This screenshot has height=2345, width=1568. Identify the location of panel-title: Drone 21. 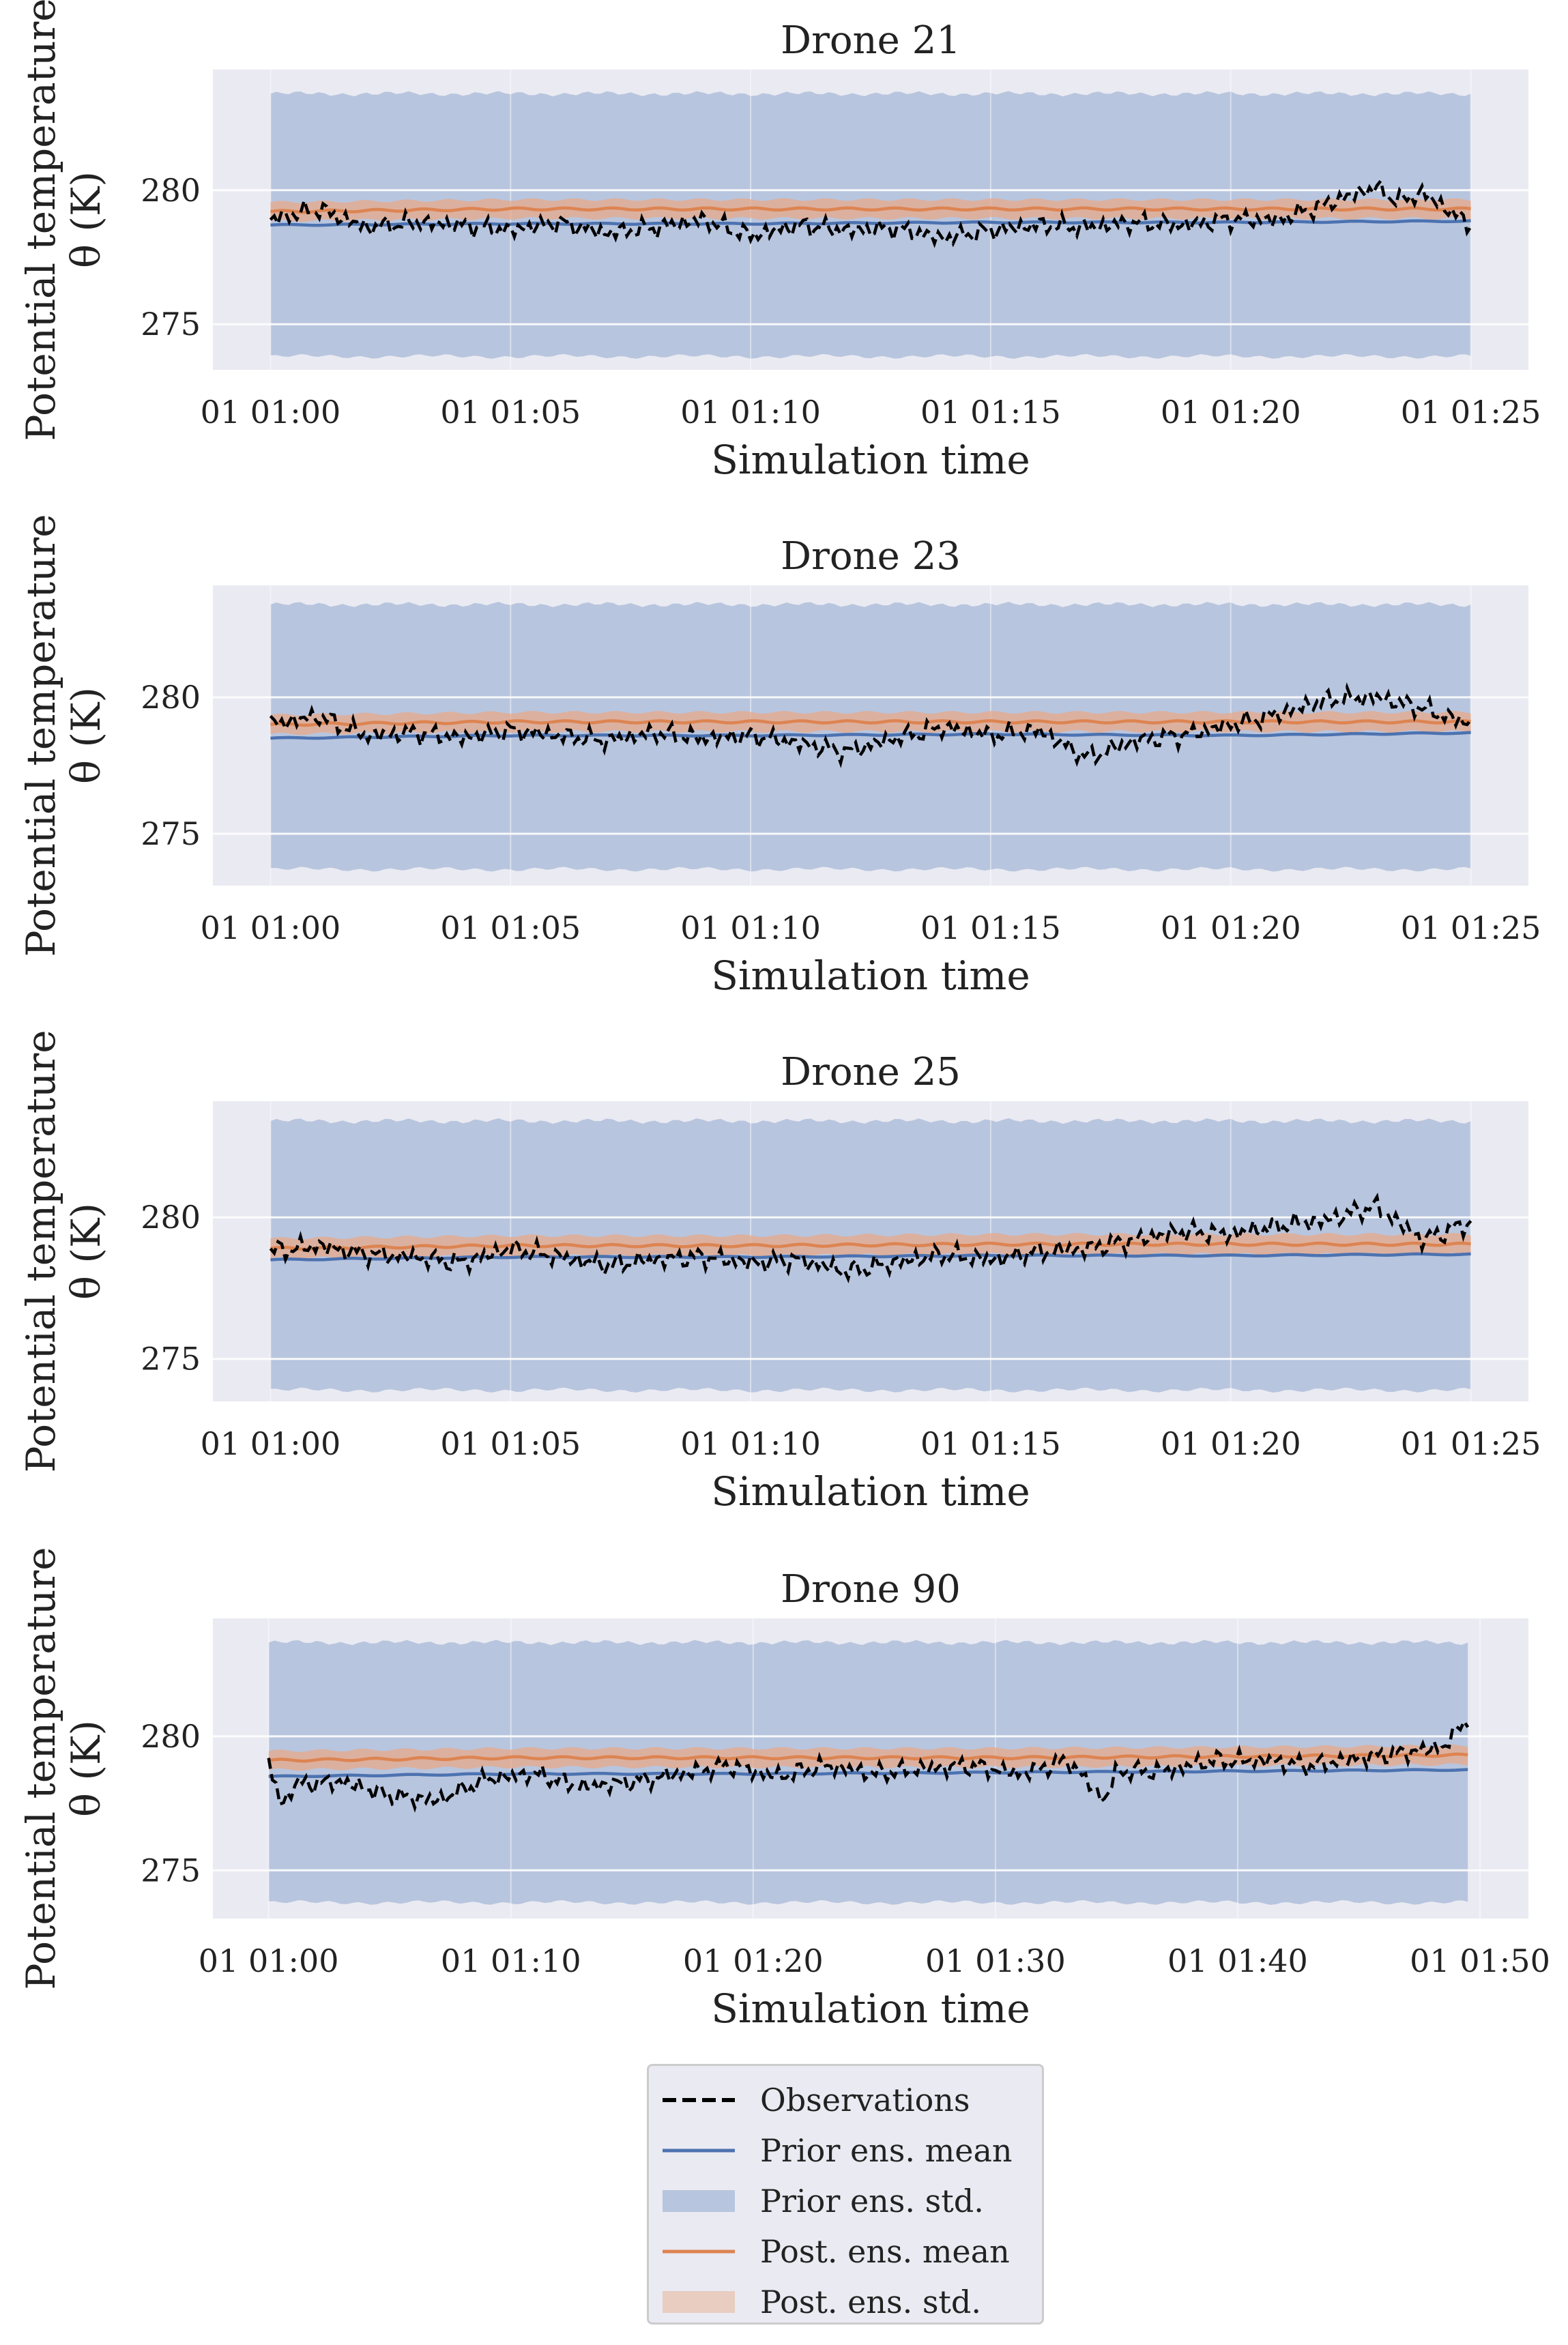
(871, 40).